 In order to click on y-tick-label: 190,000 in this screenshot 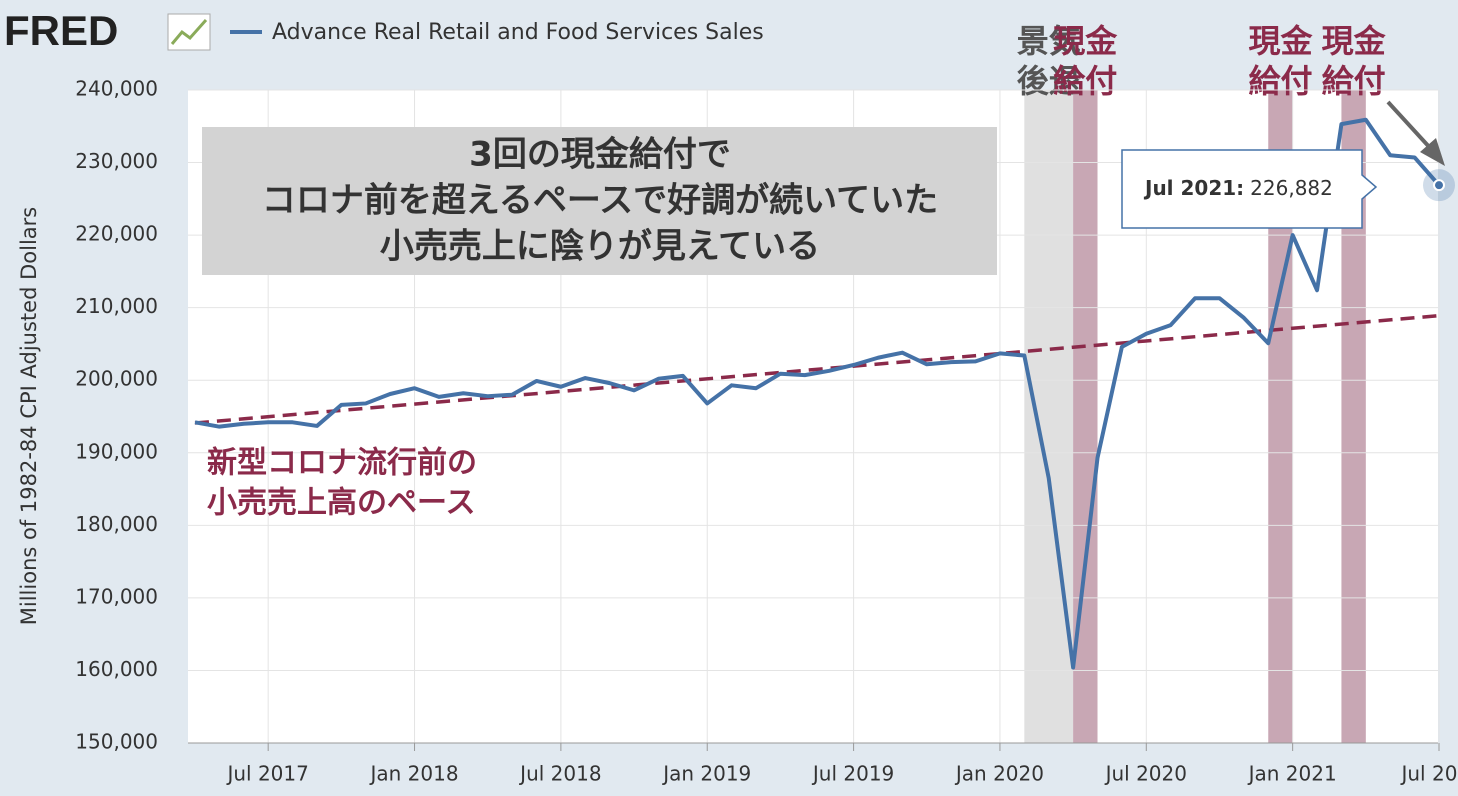, I will do `click(116, 451)`.